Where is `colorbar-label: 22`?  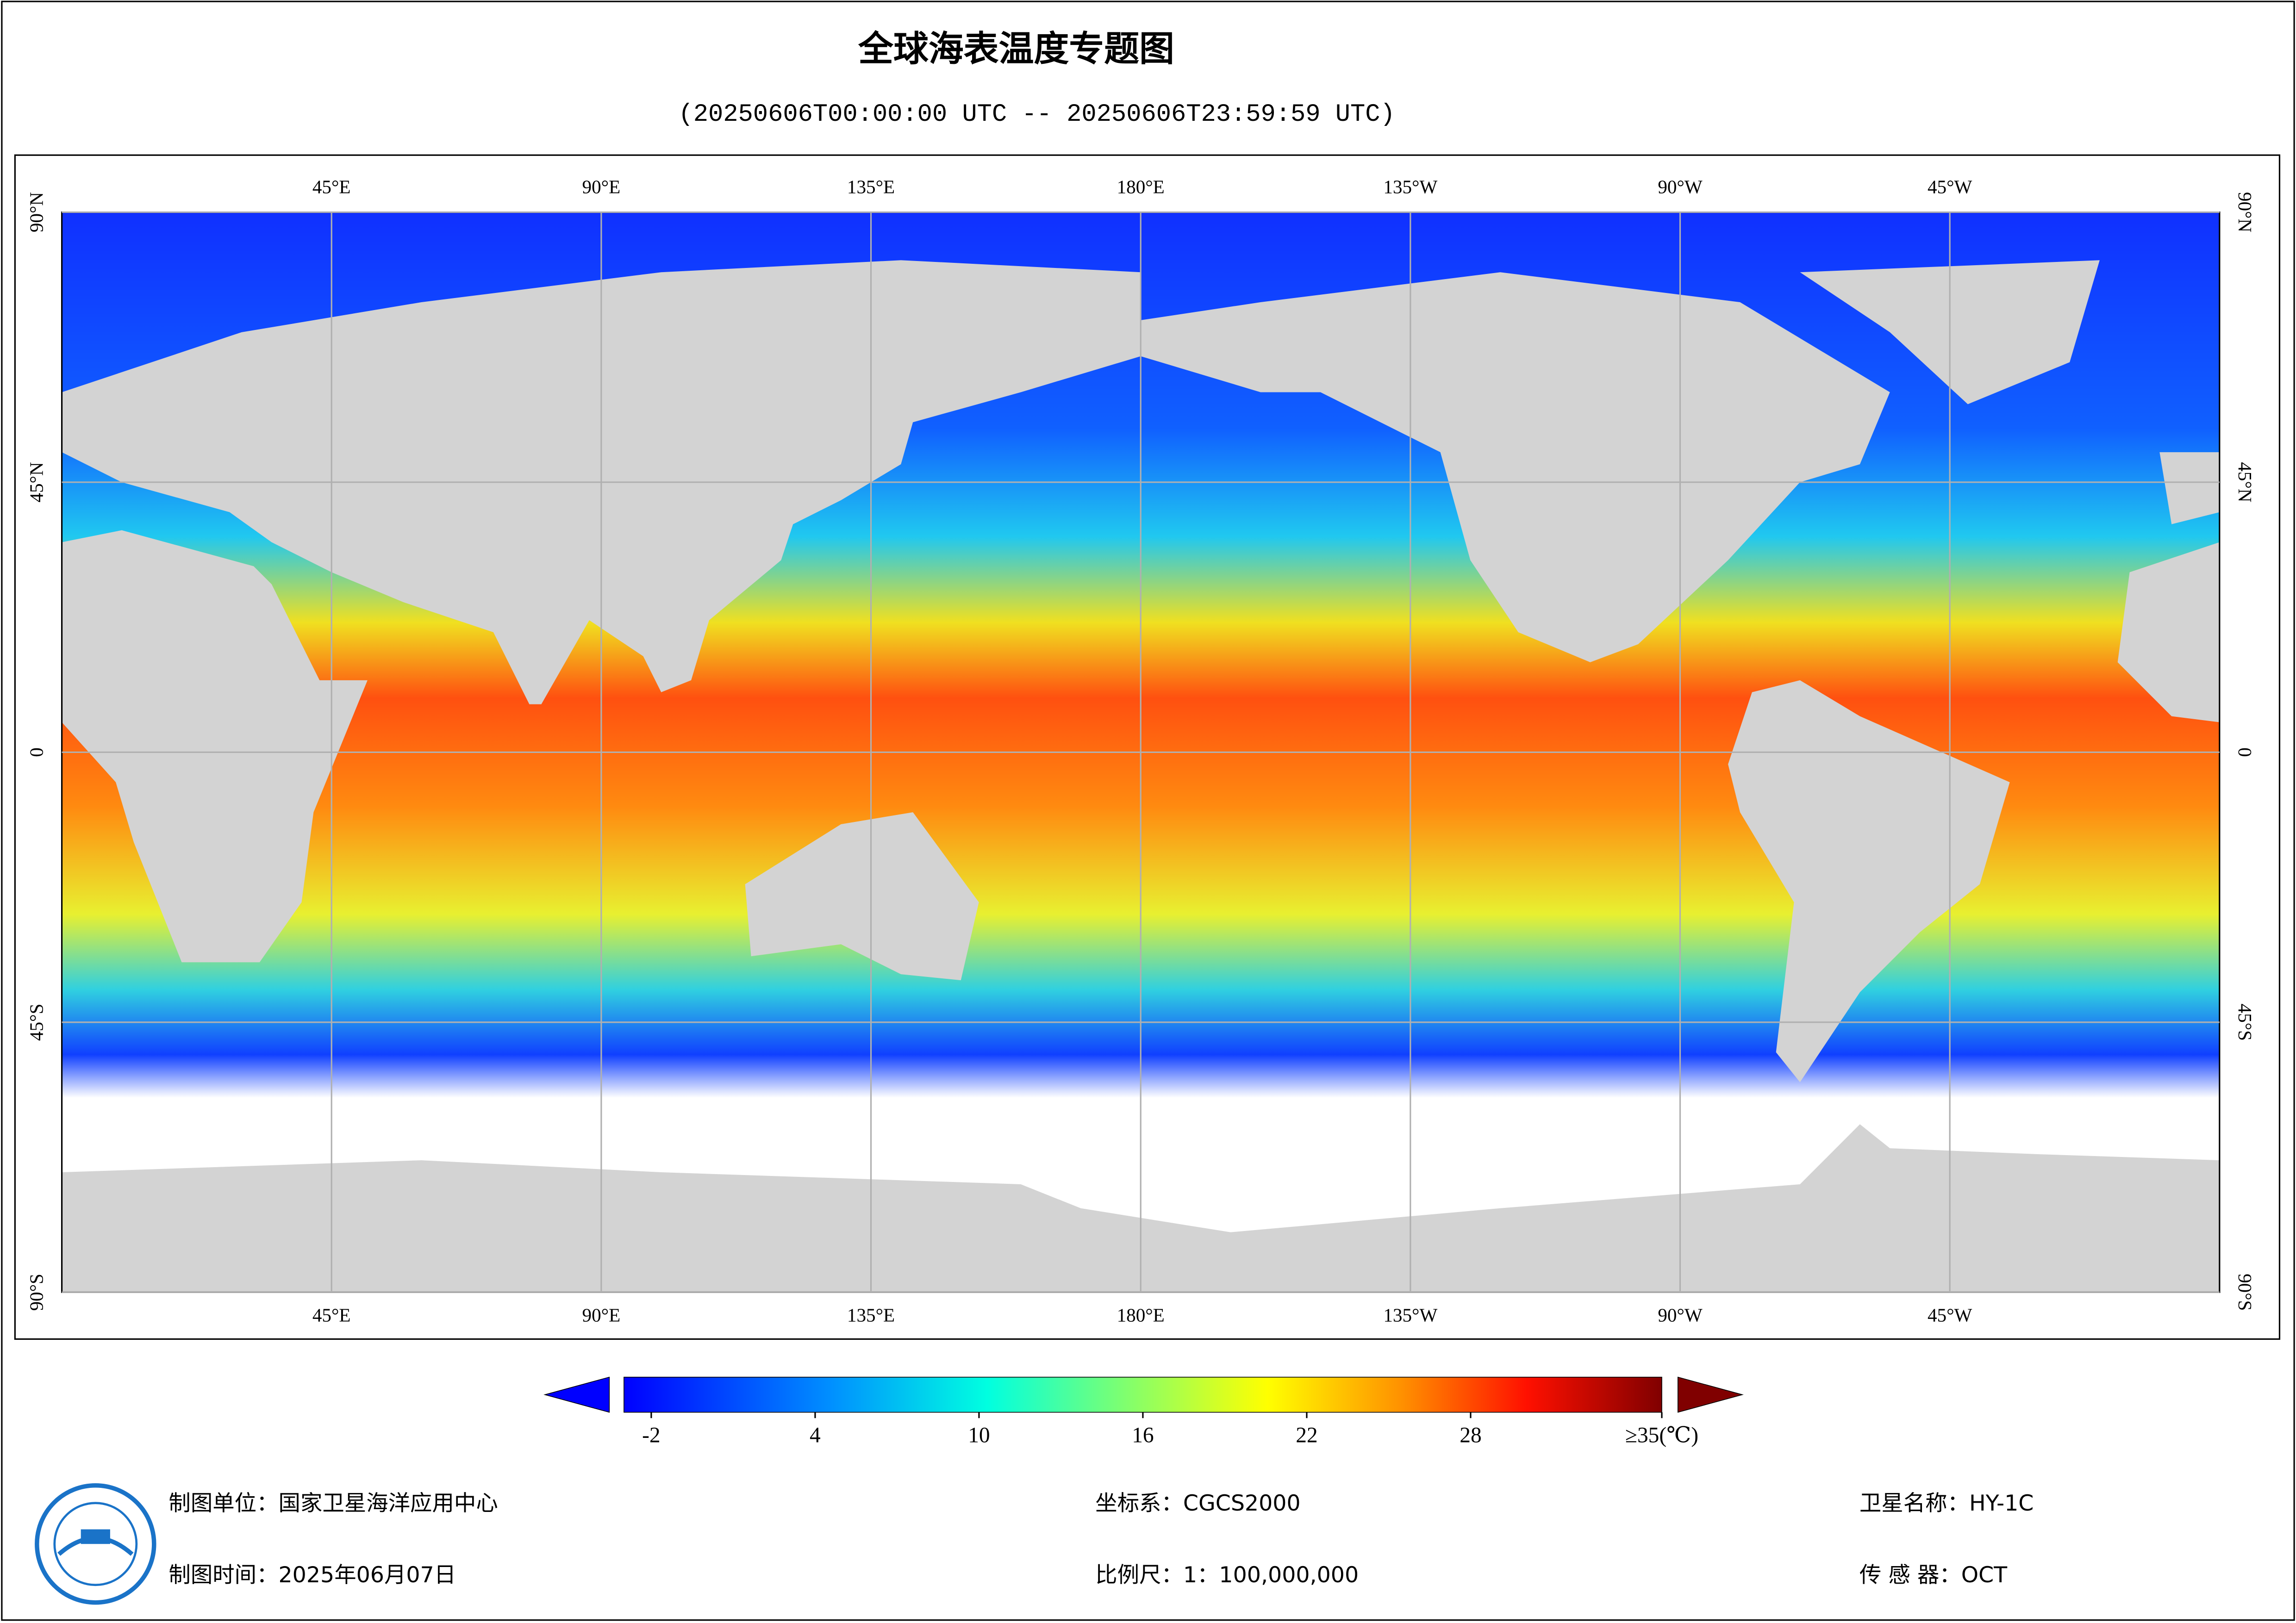
colorbar-label: 22 is located at coordinates (1306, 1435).